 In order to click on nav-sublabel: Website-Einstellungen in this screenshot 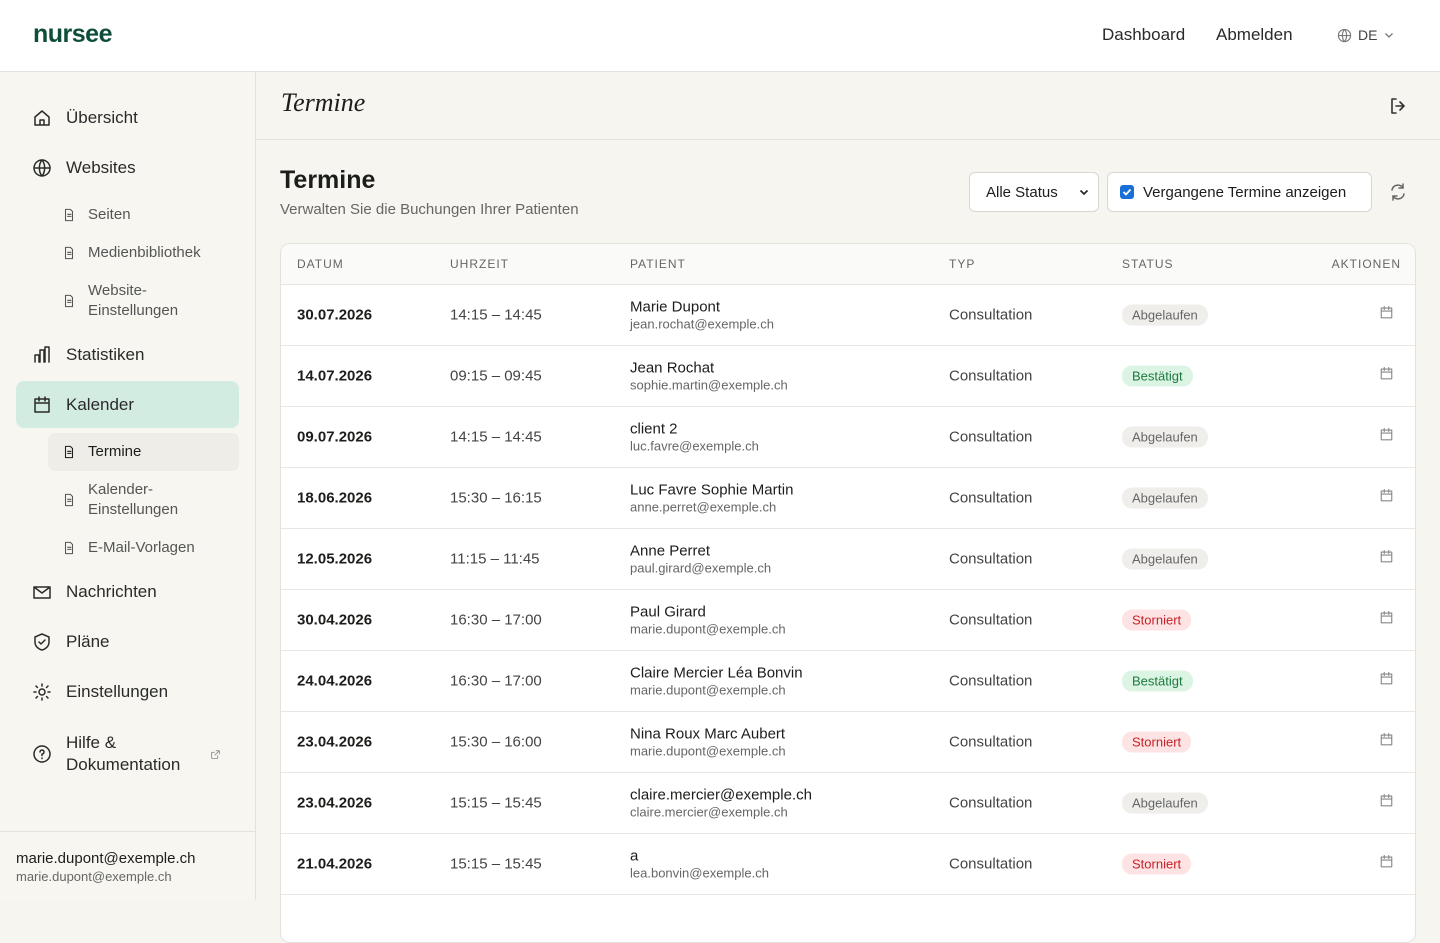, I will do `click(133, 300)`.